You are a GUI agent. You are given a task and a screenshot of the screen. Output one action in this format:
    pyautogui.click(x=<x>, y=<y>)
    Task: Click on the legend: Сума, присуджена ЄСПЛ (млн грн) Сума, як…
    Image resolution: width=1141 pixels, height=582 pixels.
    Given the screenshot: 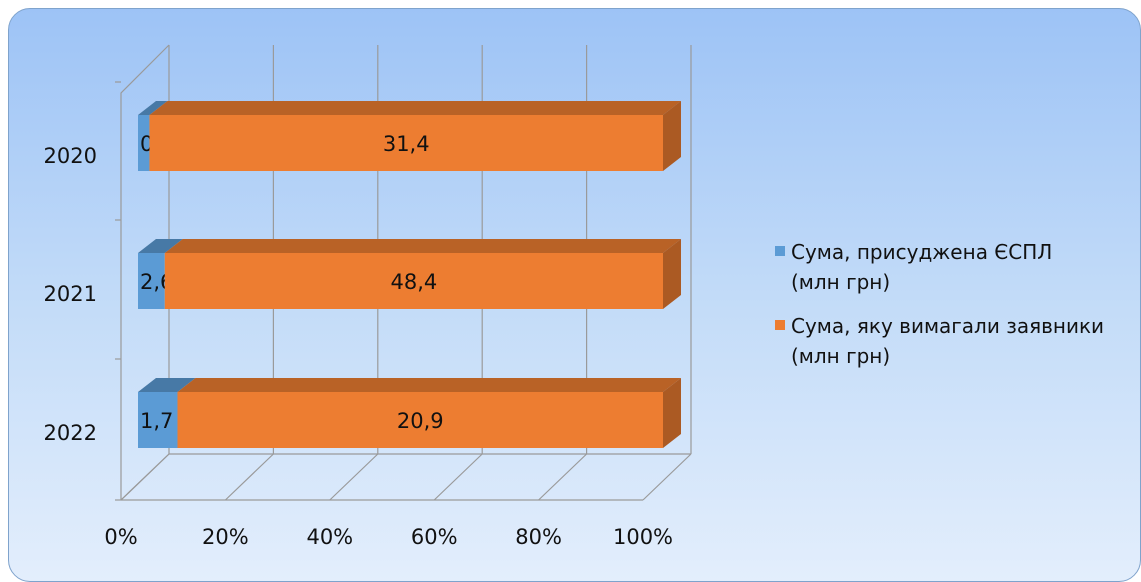 What is the action you would take?
    pyautogui.click(x=957, y=311)
    